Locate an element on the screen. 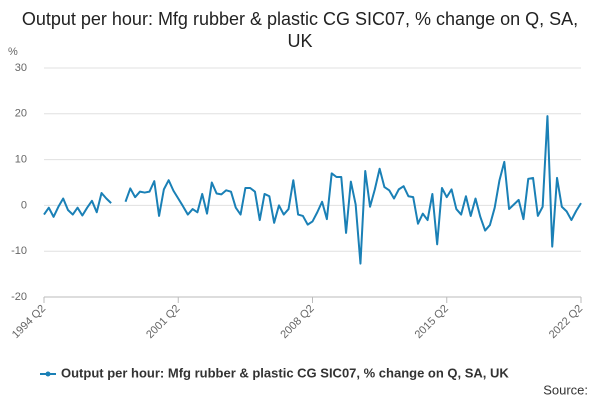  y-tick-label: 30 is located at coordinates (21, 68).